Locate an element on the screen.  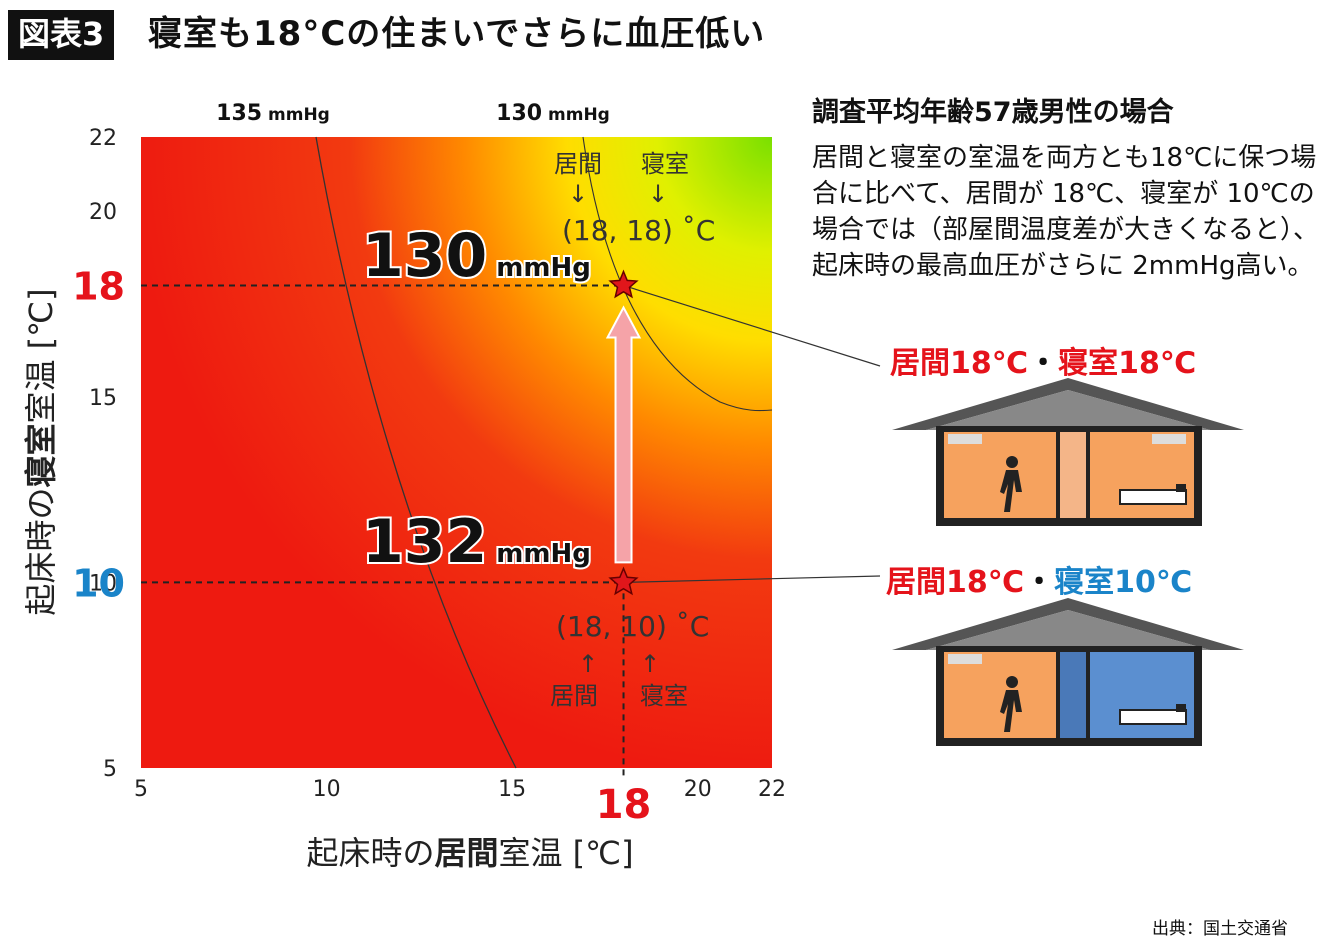
house-icon-cold-bedroom is located at coordinates (1068, 672).